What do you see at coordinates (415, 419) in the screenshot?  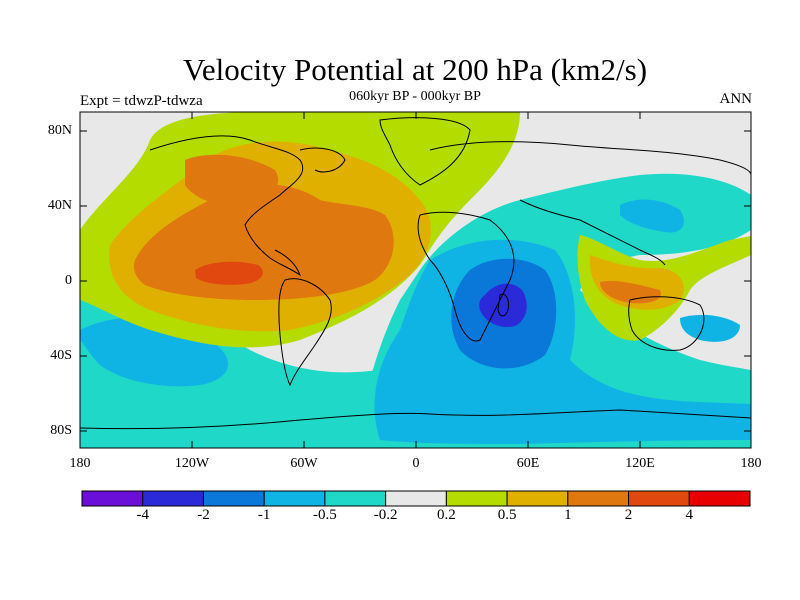 I see `coast-antarctica` at bounding box center [415, 419].